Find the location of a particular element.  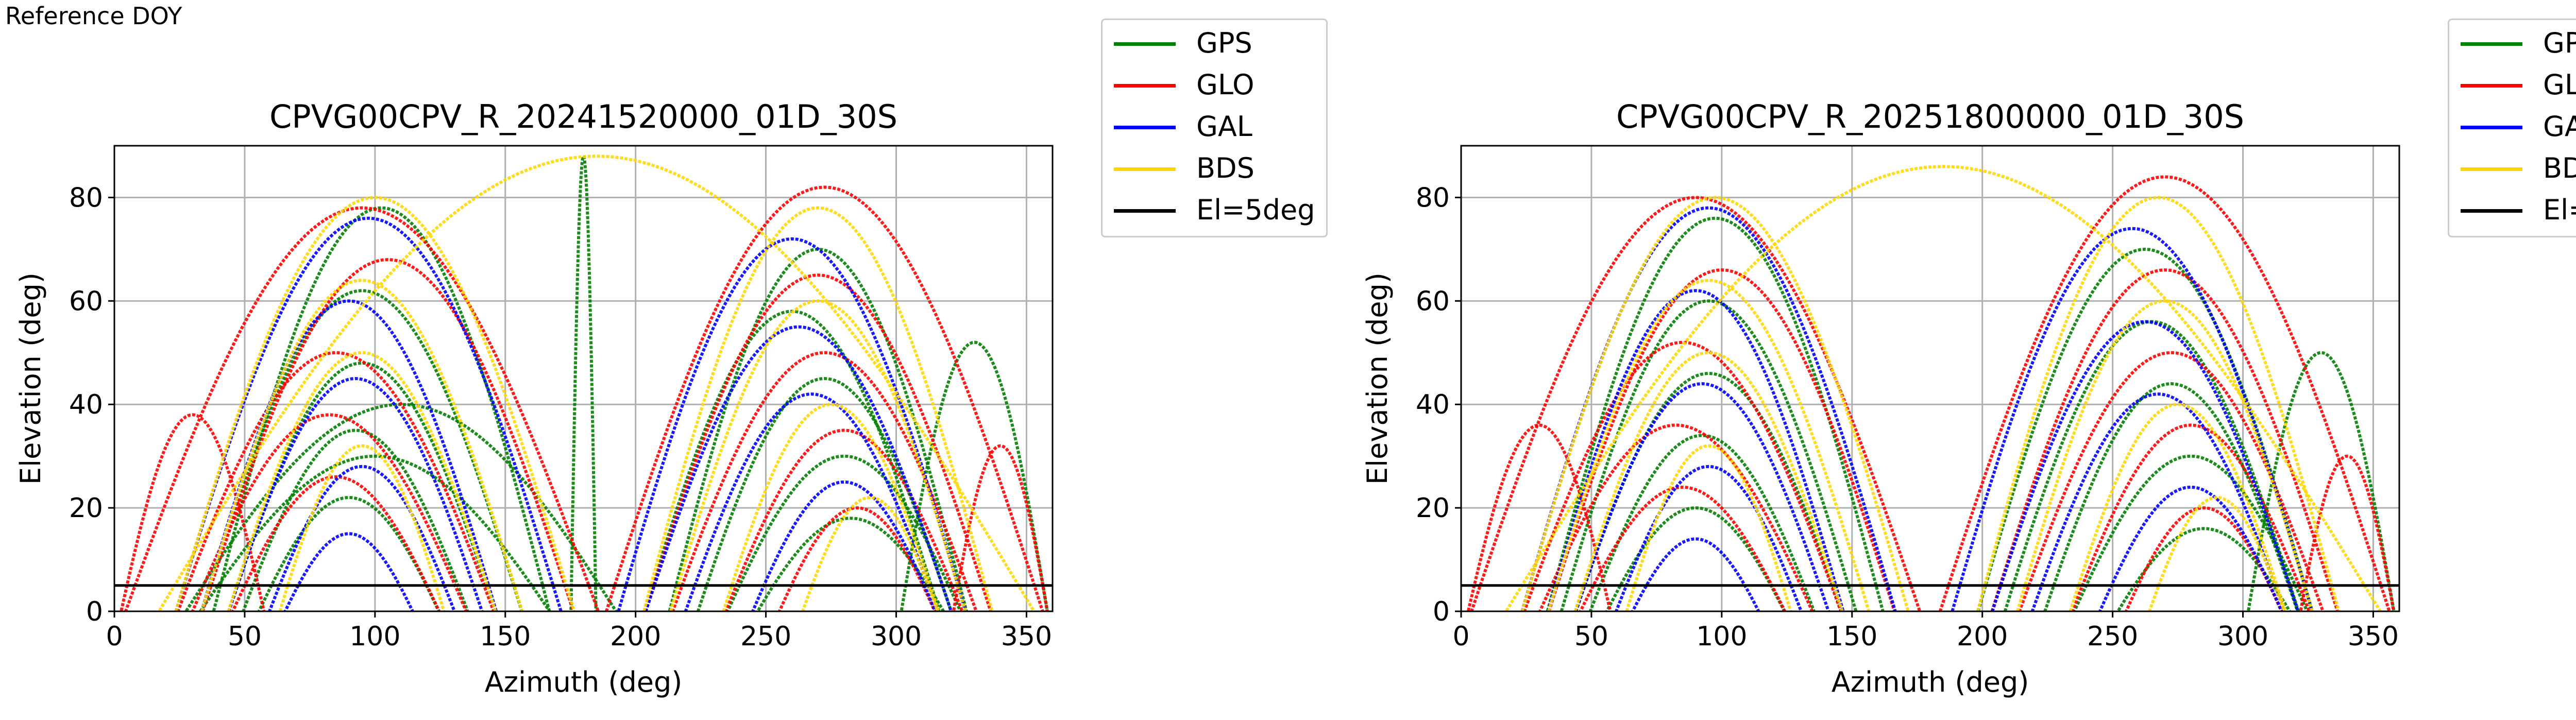

chart-title: CPVG00CPV_R_20251800000_01D_30S is located at coordinates (1930, 116).